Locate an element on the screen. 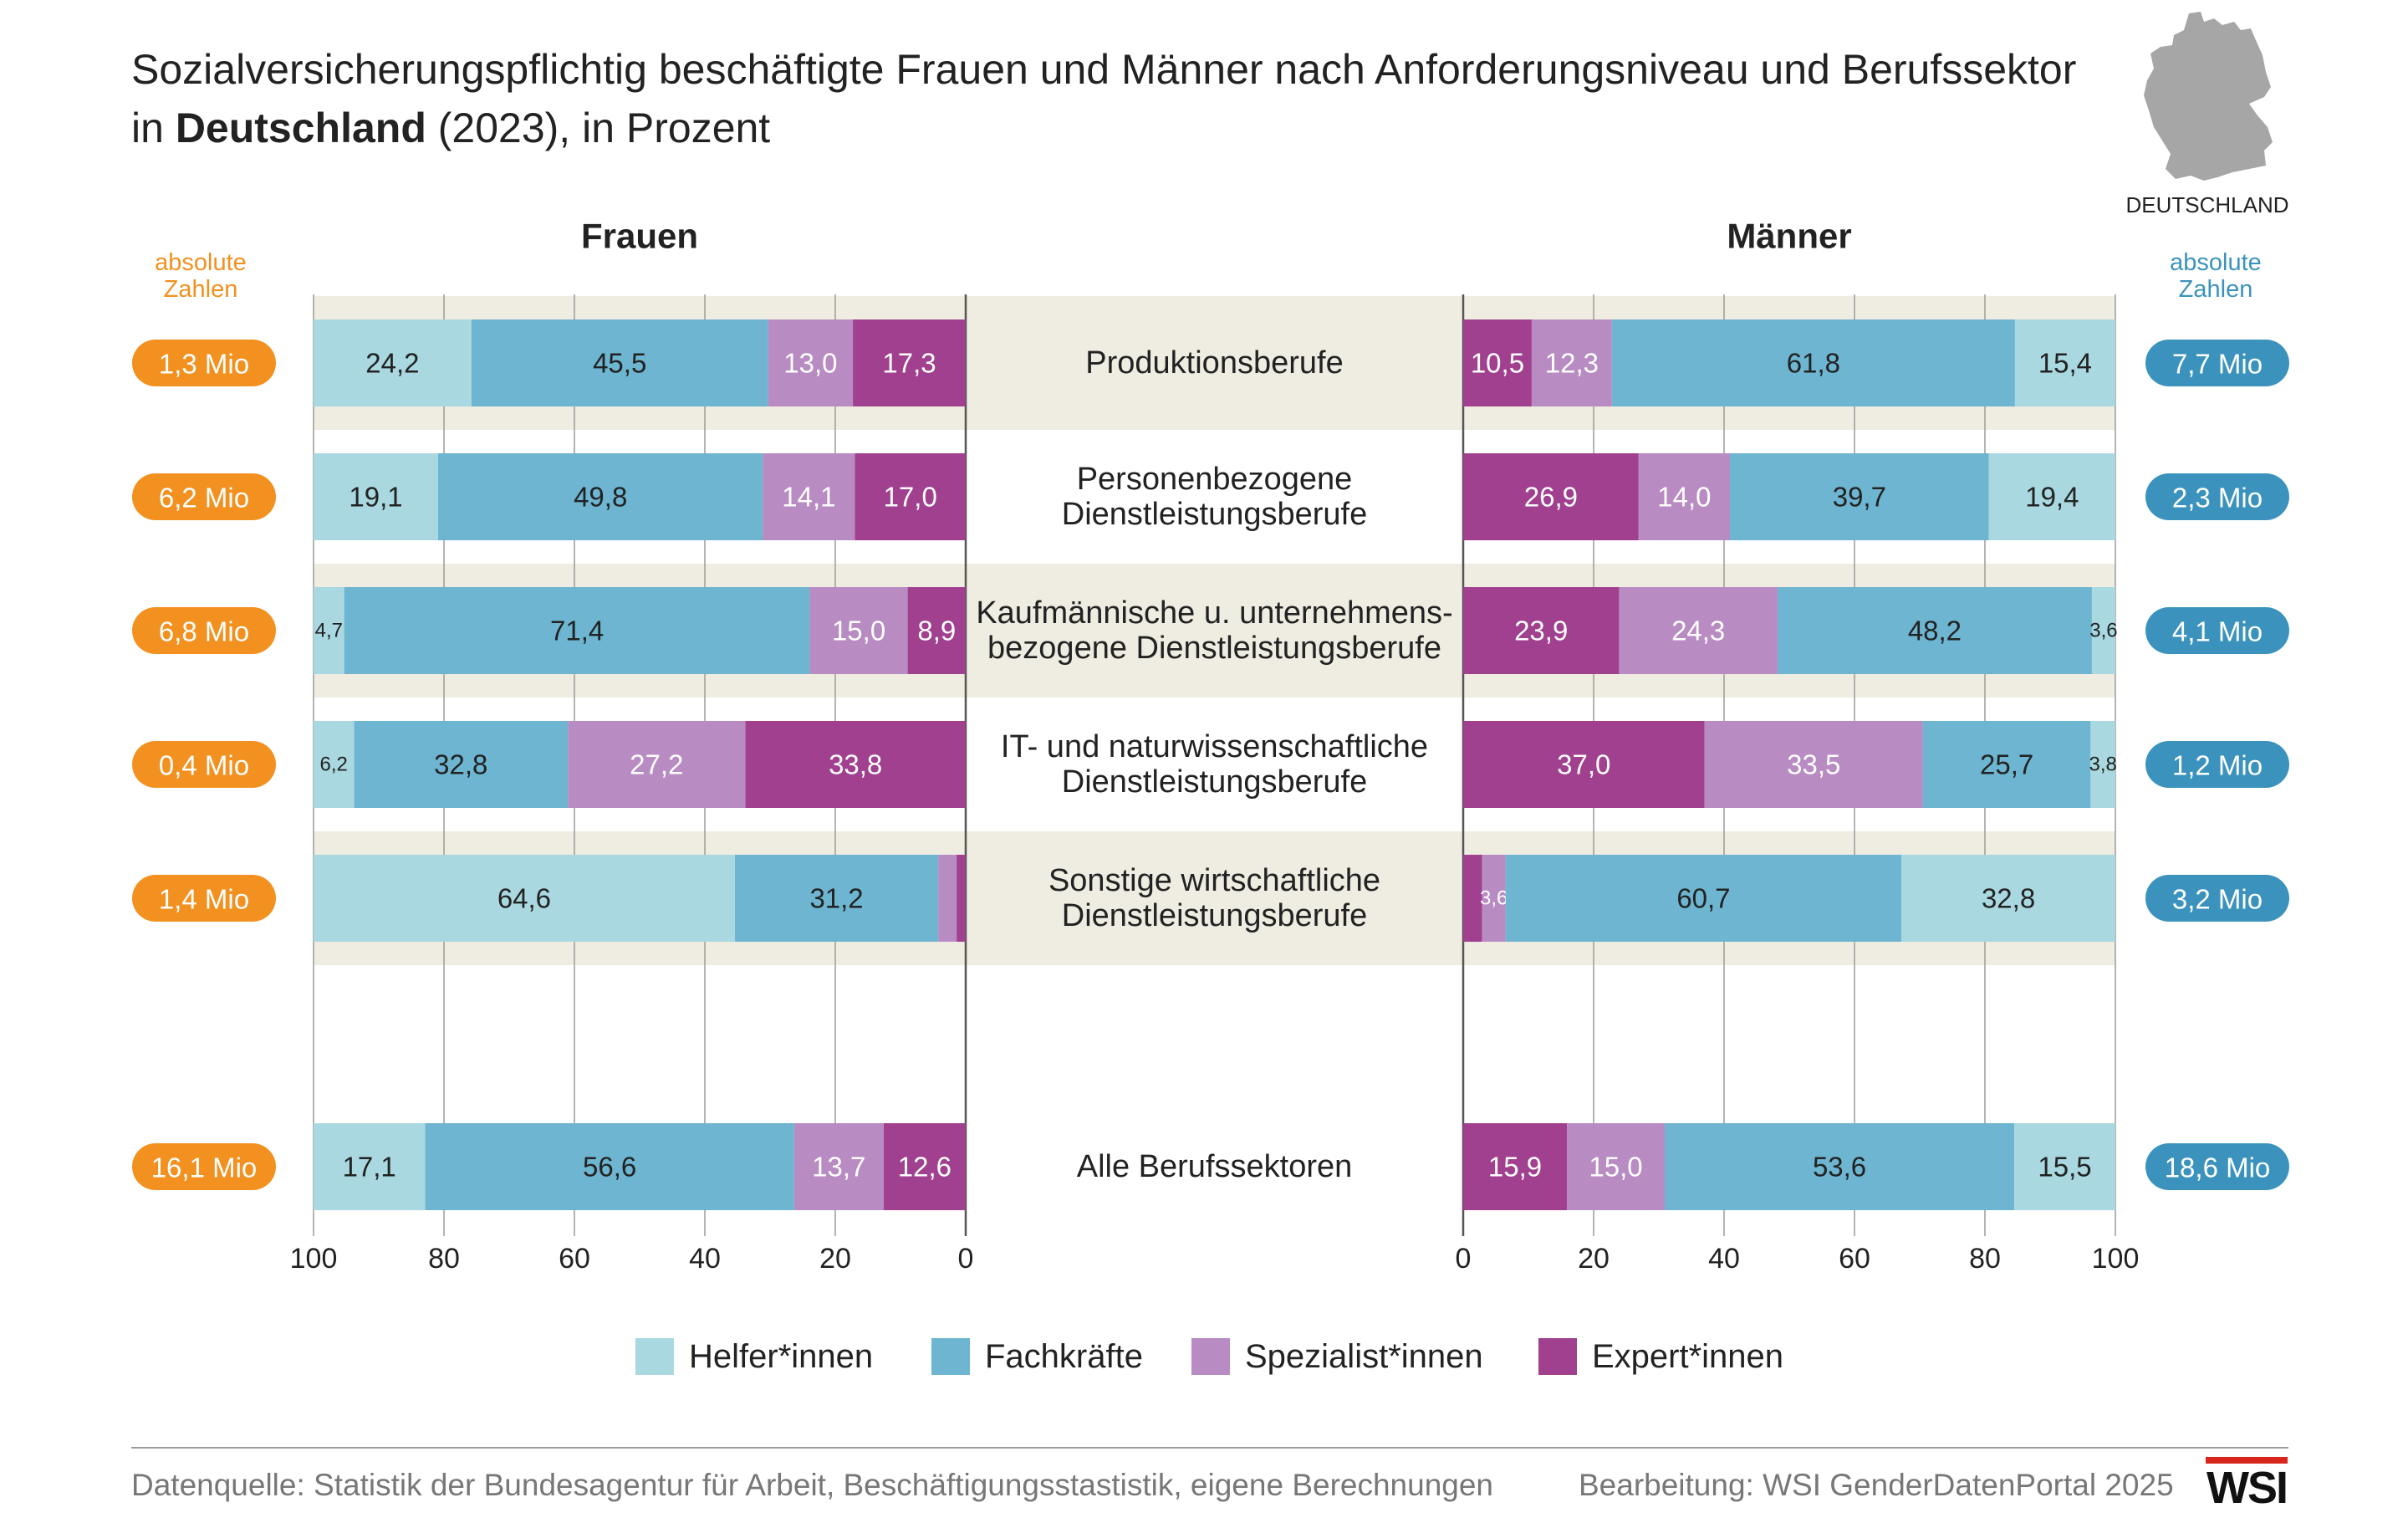 The image size is (2408, 1528). category-label-2-line1: Kaufmännische u. unternehmens- is located at coordinates (1214, 613).